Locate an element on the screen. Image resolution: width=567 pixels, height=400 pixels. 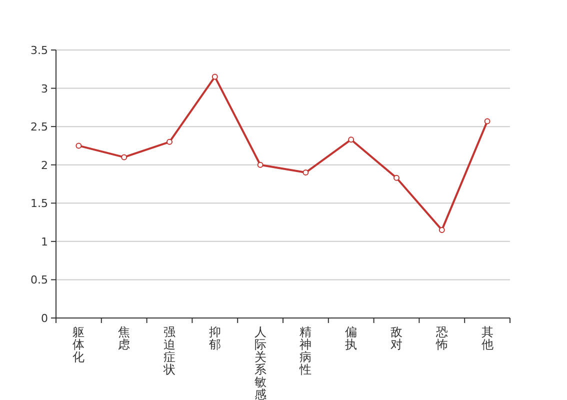
y-tick-label: 2 is located at coordinates (44, 165).